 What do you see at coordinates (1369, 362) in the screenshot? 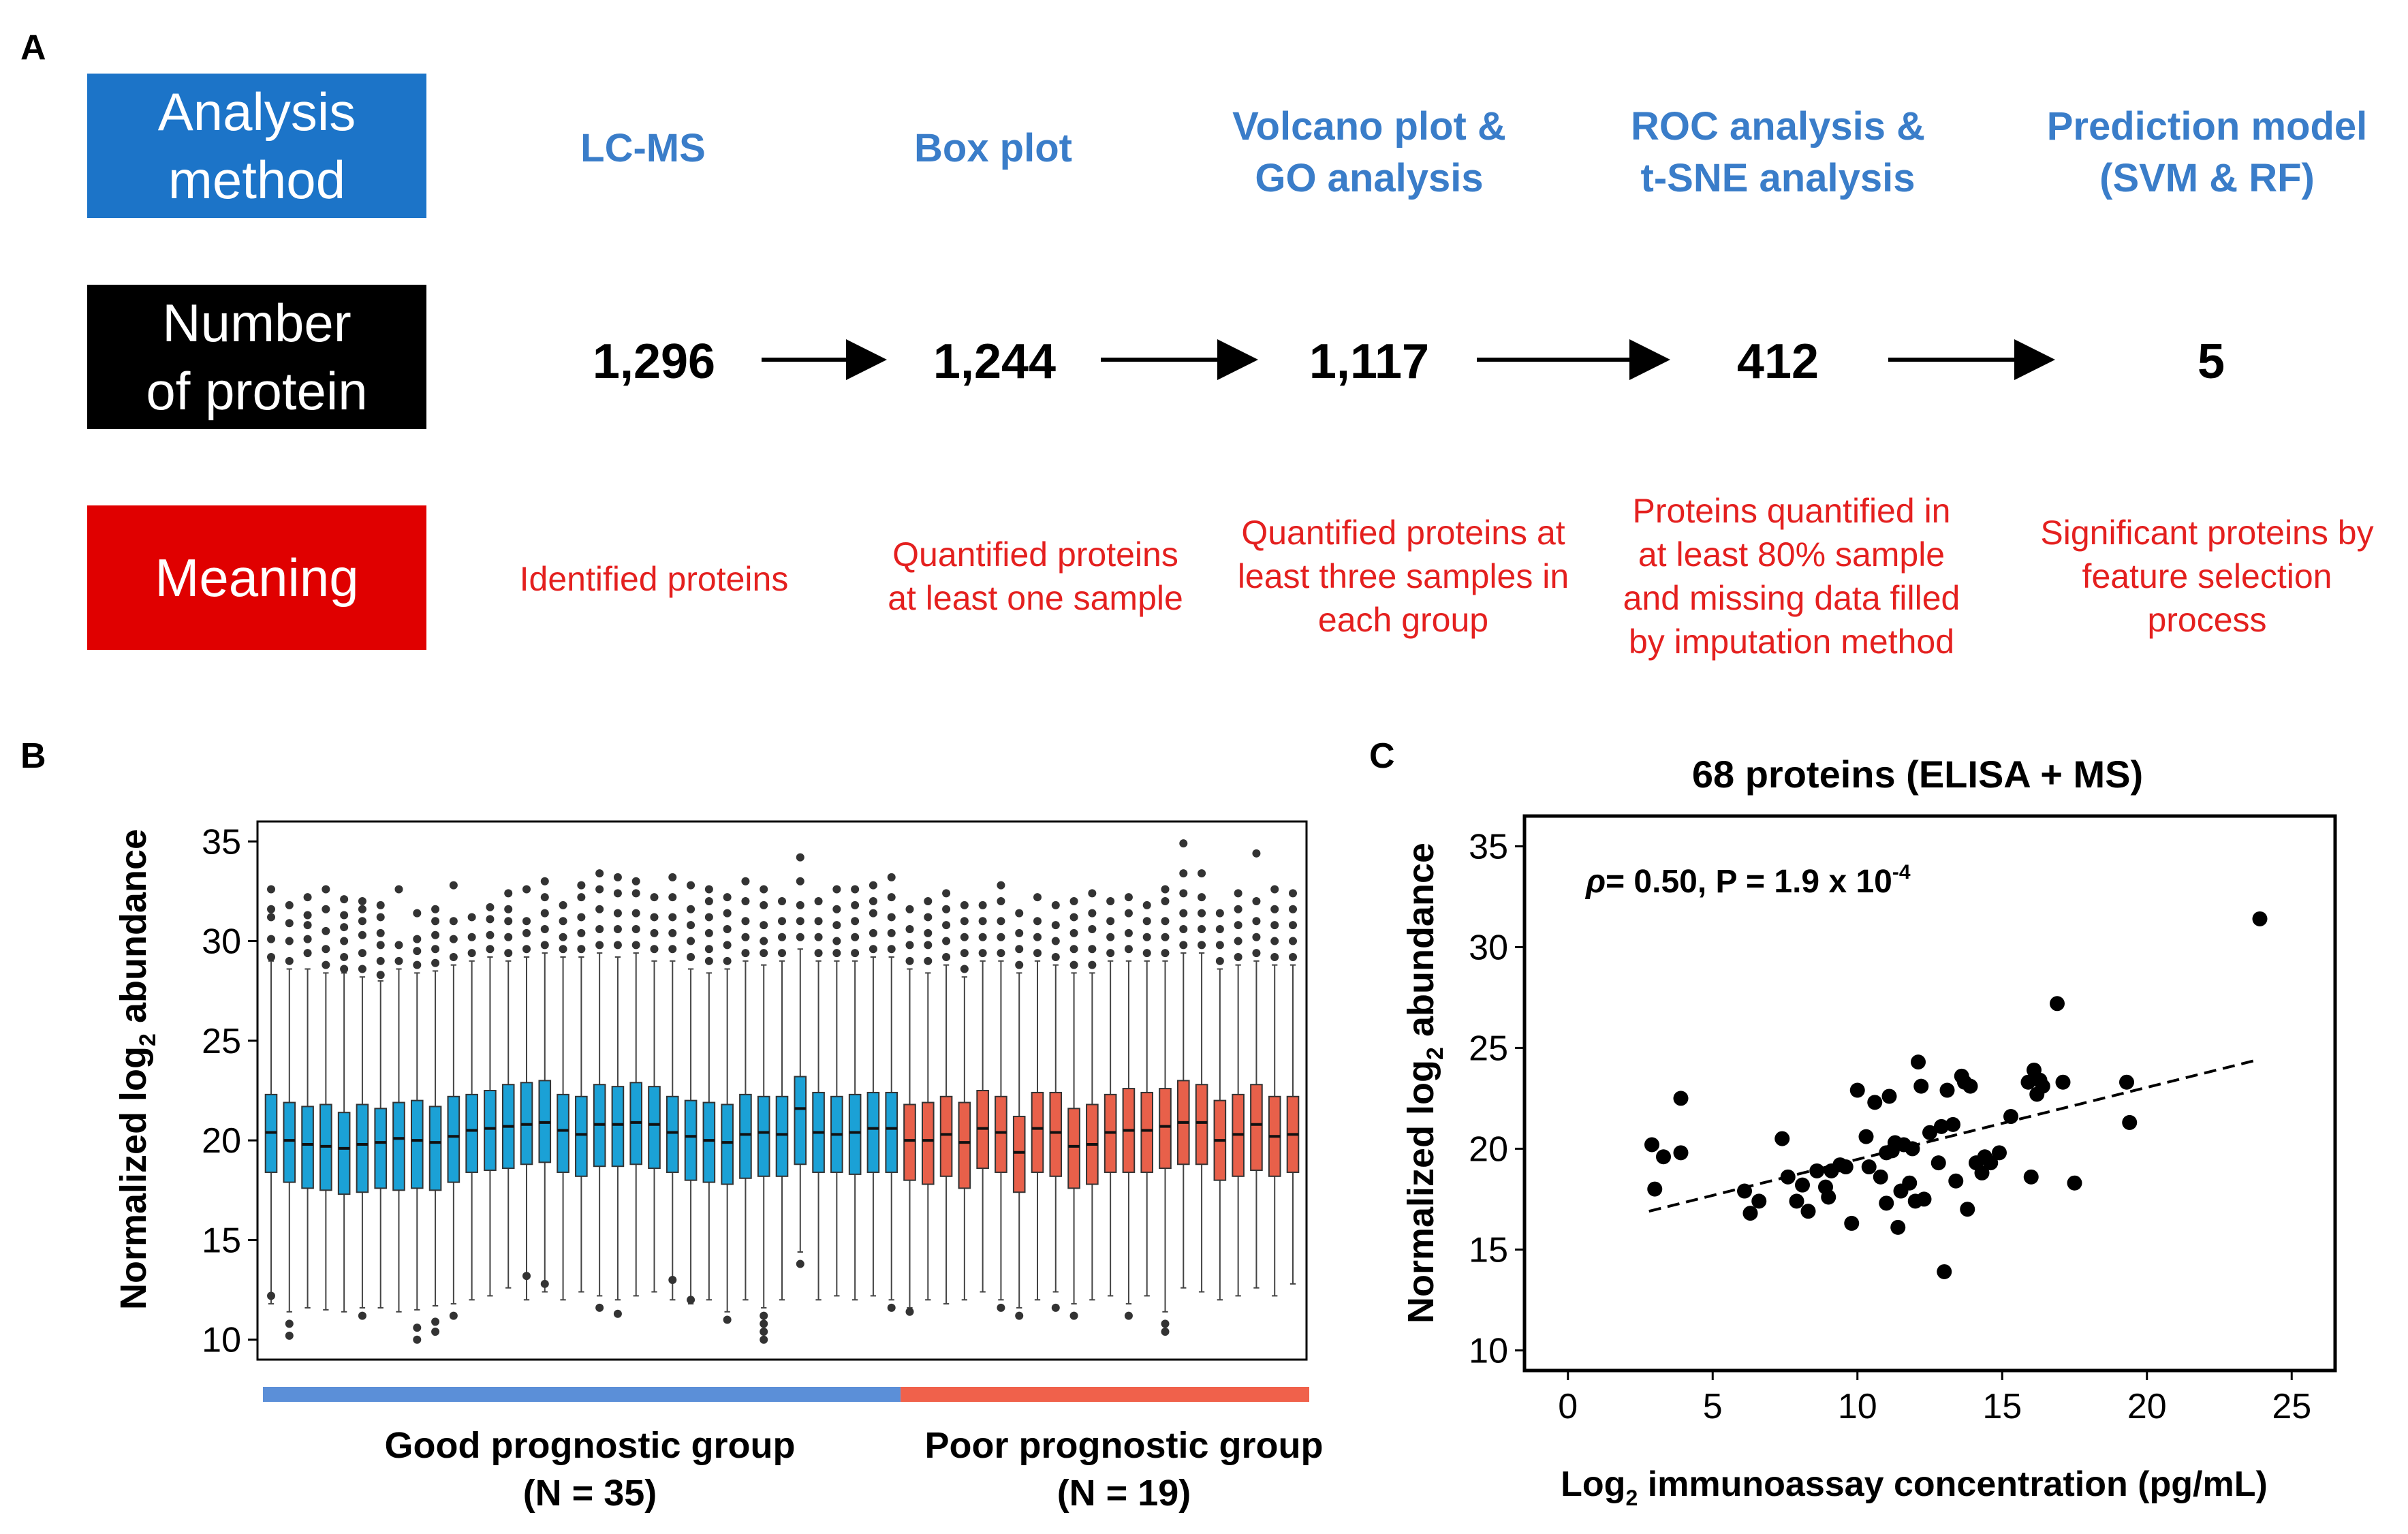
I see `step3-count: 1,117` at bounding box center [1369, 362].